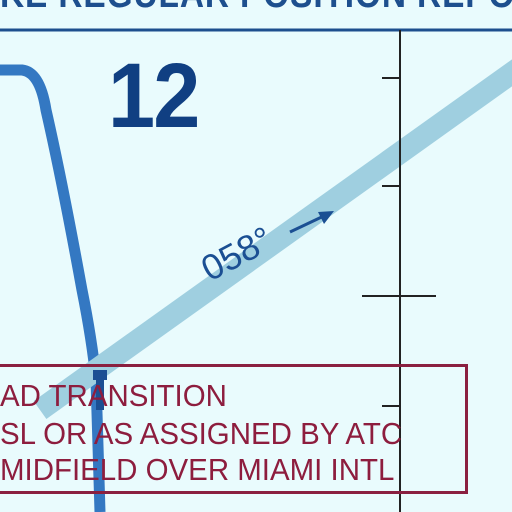 The width and height of the screenshot is (512, 512). I want to click on notes-line-2: SL OR AS ASSIGNED BY ATC, so click(201, 433).